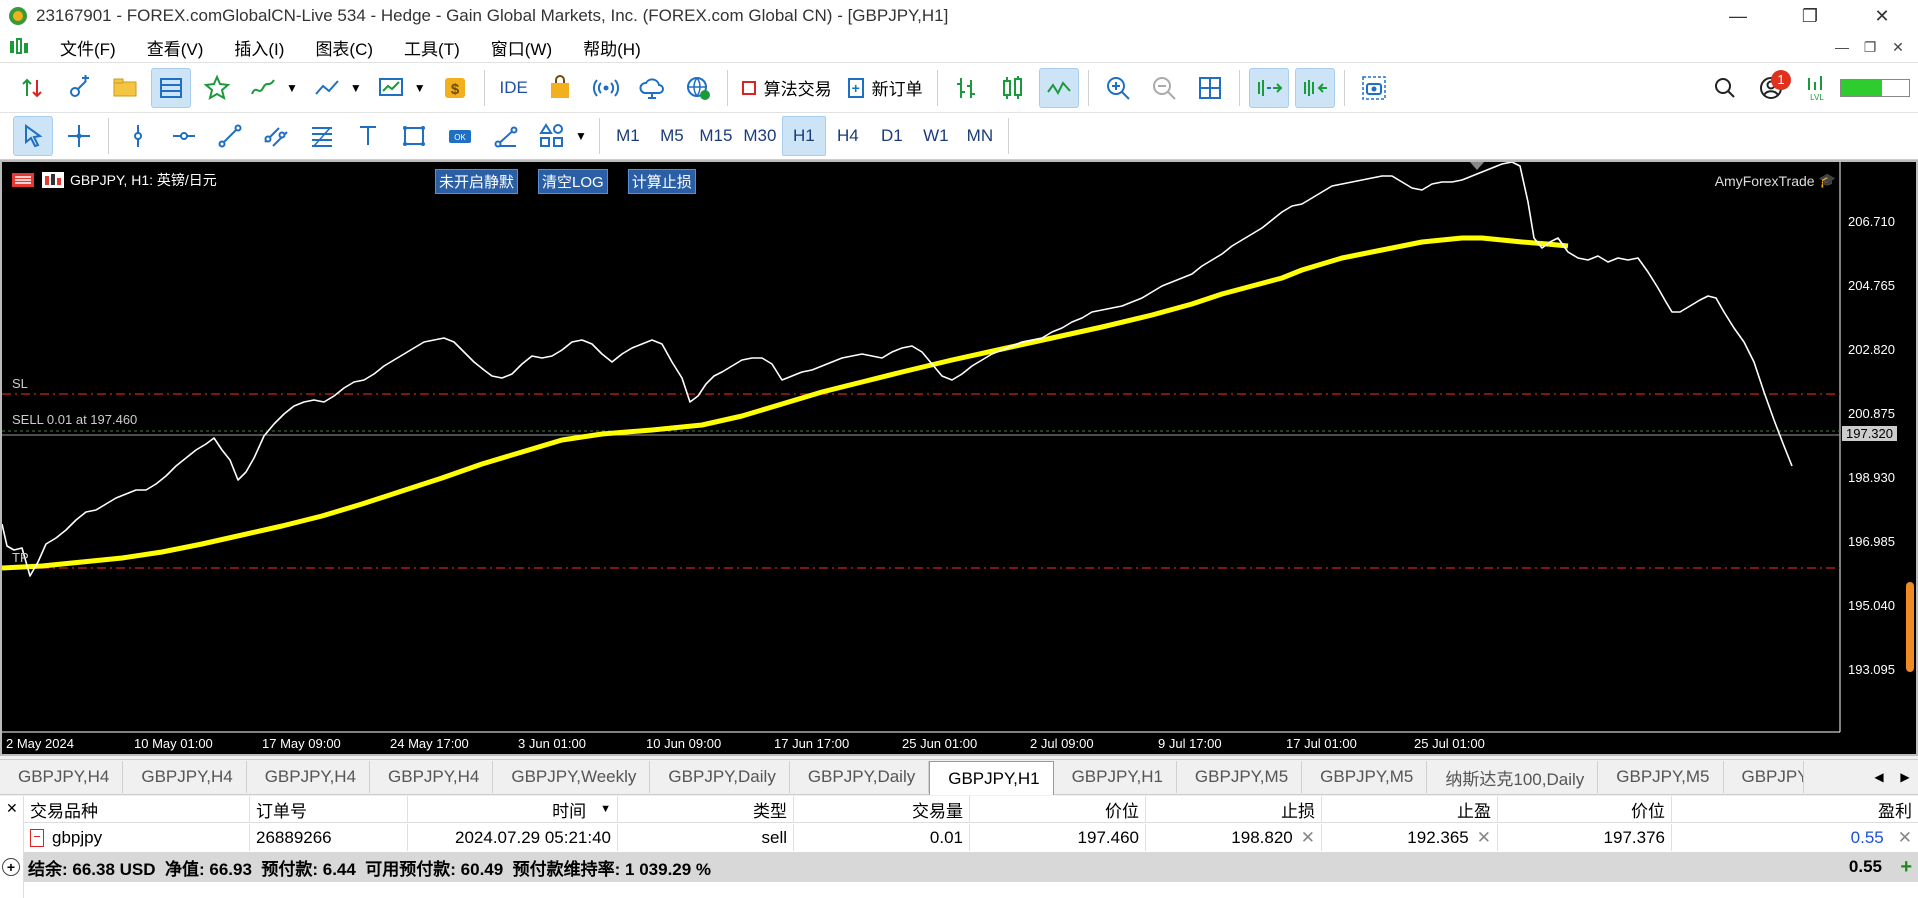 Image resolution: width=1918 pixels, height=898 pixels. Describe the element at coordinates (1374, 88) in the screenshot. I see `screenshot-camera-icon` at that location.